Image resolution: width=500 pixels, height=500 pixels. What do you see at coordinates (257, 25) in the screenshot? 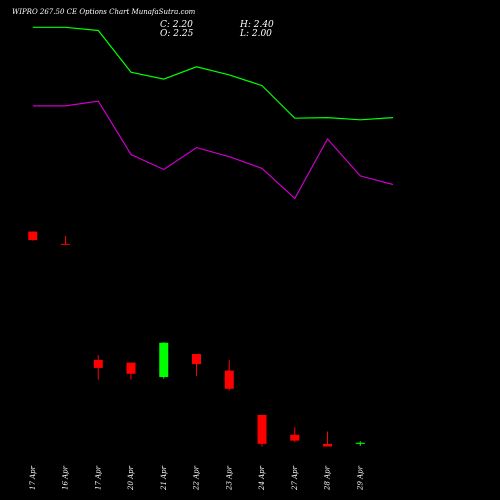
I see `high-value: H: 2.40` at bounding box center [257, 25].